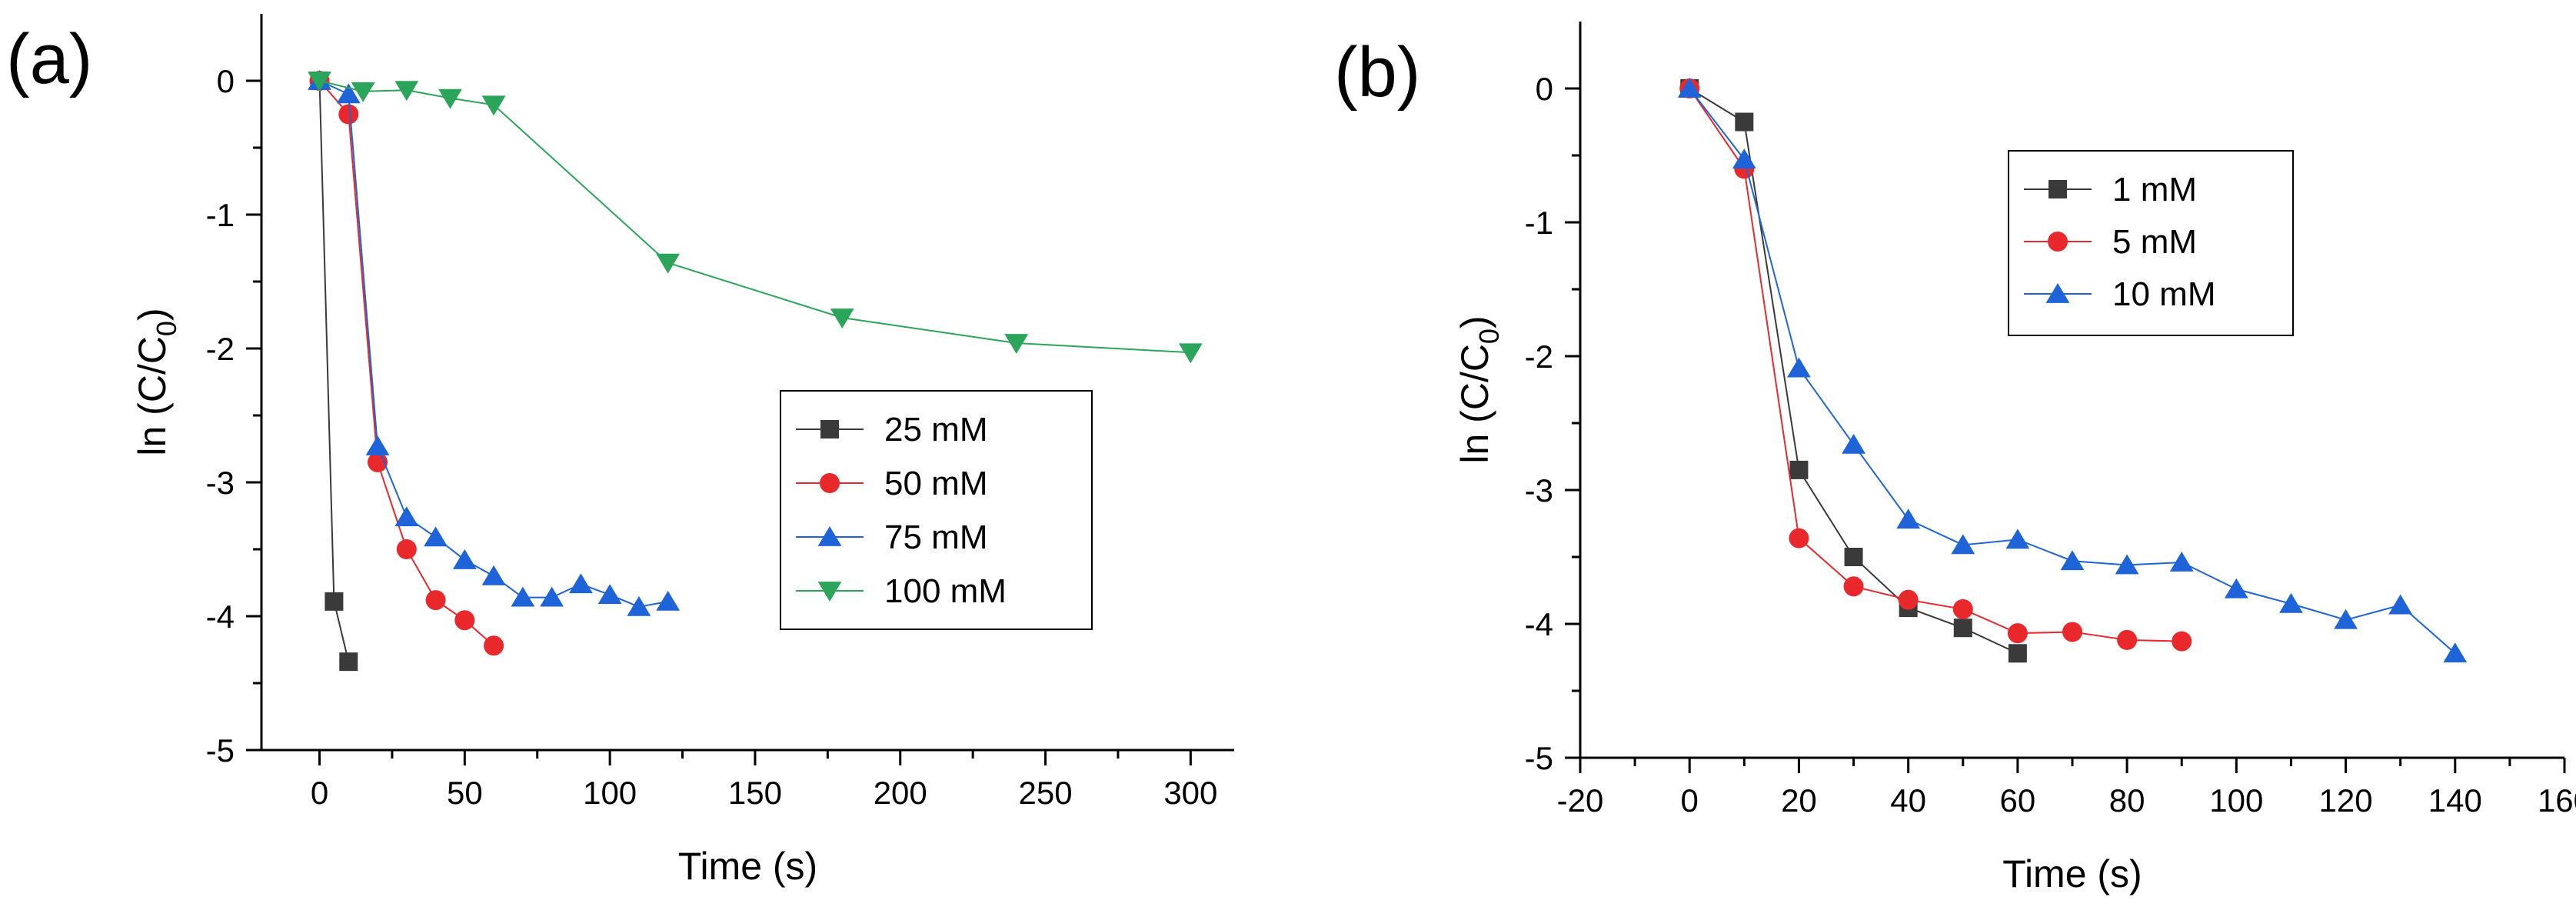 This screenshot has height=917, width=2576. Describe the element at coordinates (2110, 189) in the screenshot. I see `legend-item-1-mm: 1 mM` at that location.